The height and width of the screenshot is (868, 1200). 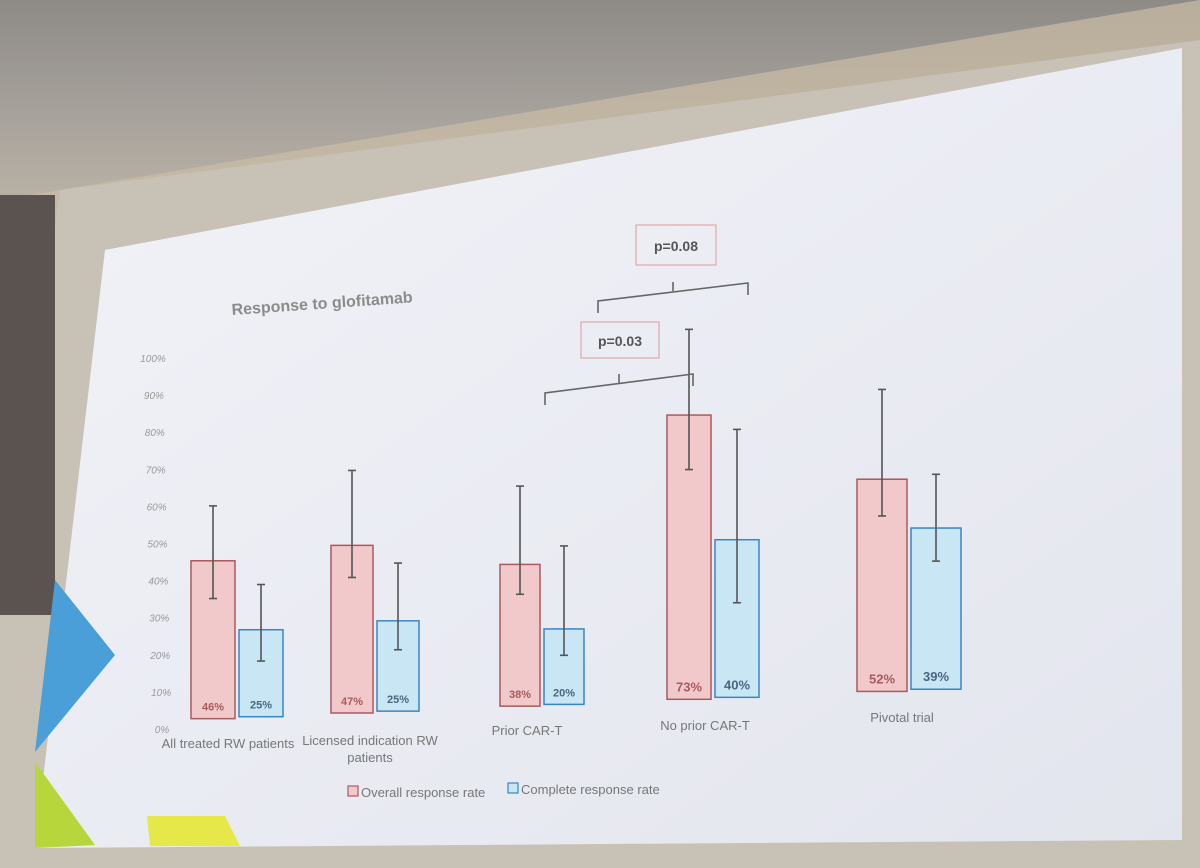 What do you see at coordinates (513, 788) in the screenshot?
I see `legend-swatch-complete` at bounding box center [513, 788].